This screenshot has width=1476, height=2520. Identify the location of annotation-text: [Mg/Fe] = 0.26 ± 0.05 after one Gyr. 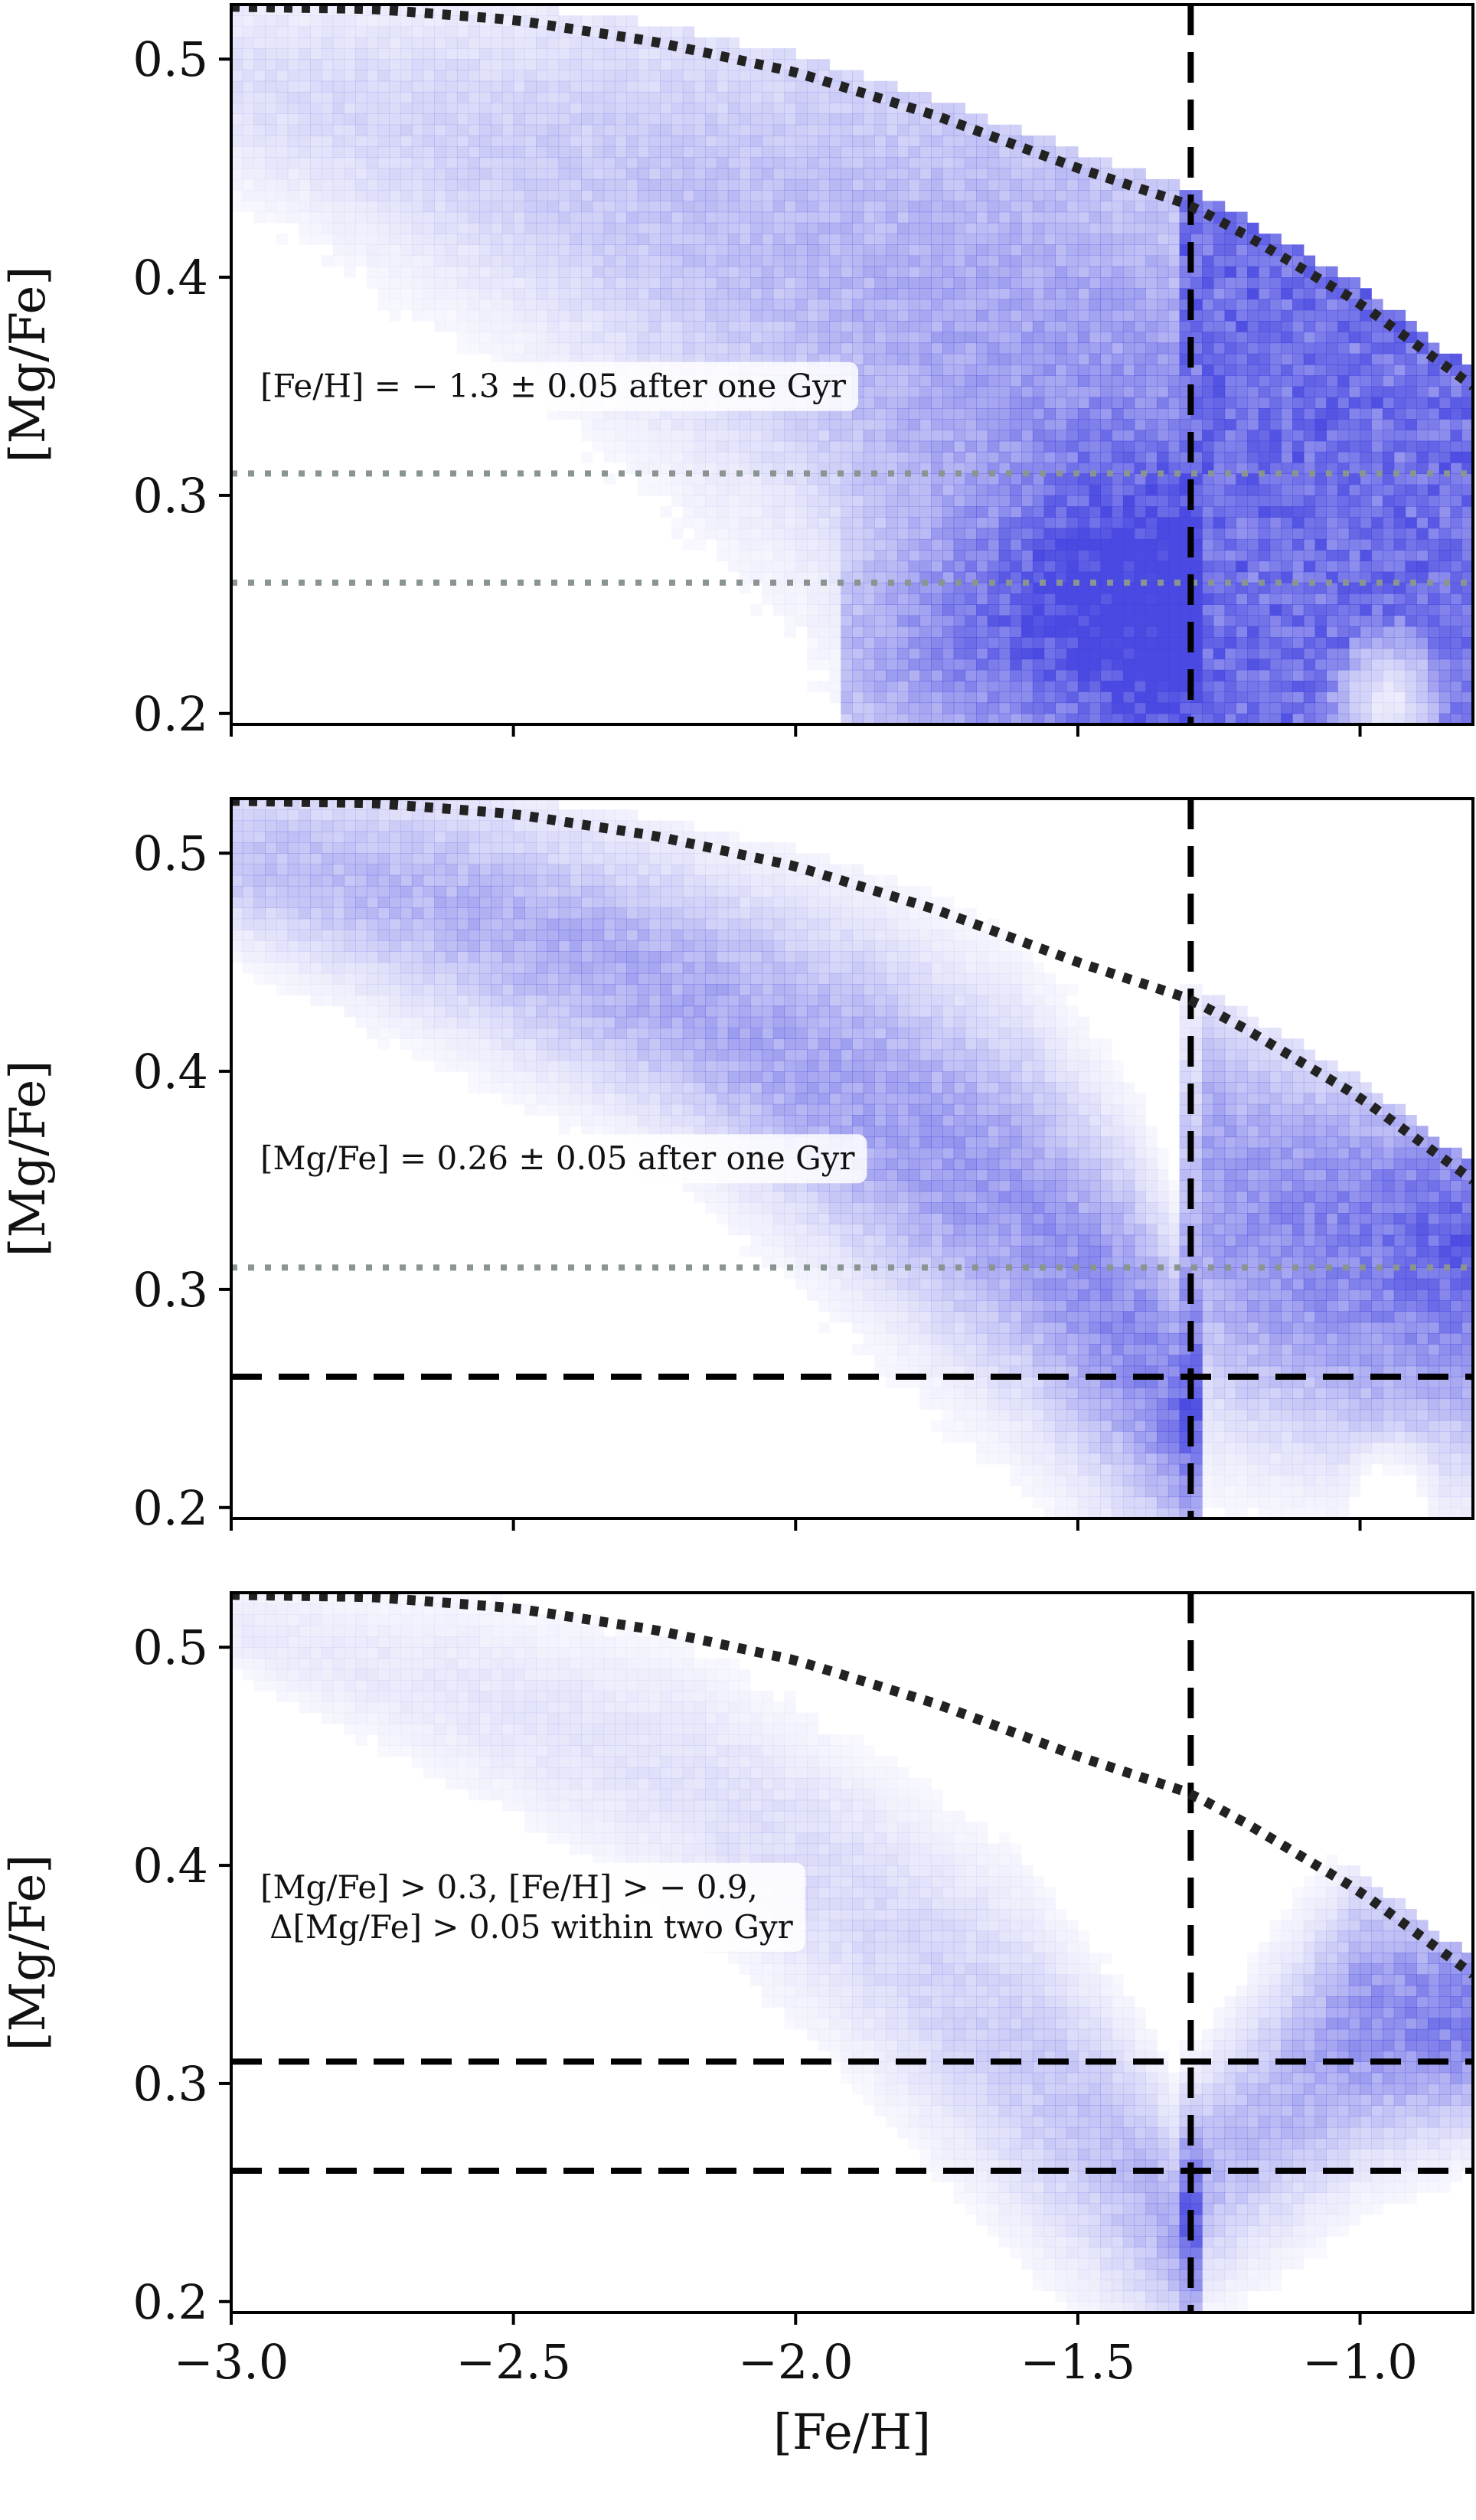
(557, 1158).